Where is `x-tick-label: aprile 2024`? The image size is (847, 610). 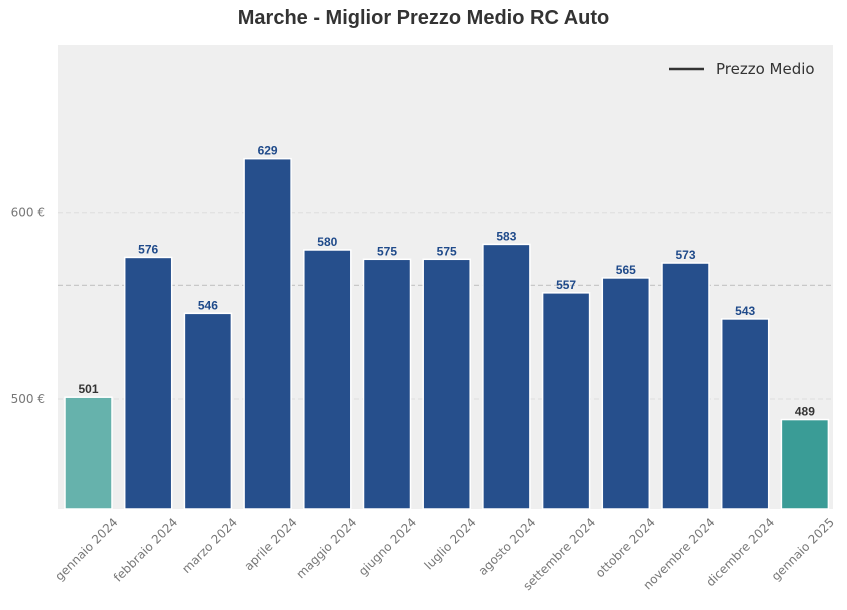 x-tick-label: aprile 2024 is located at coordinates (271, 544).